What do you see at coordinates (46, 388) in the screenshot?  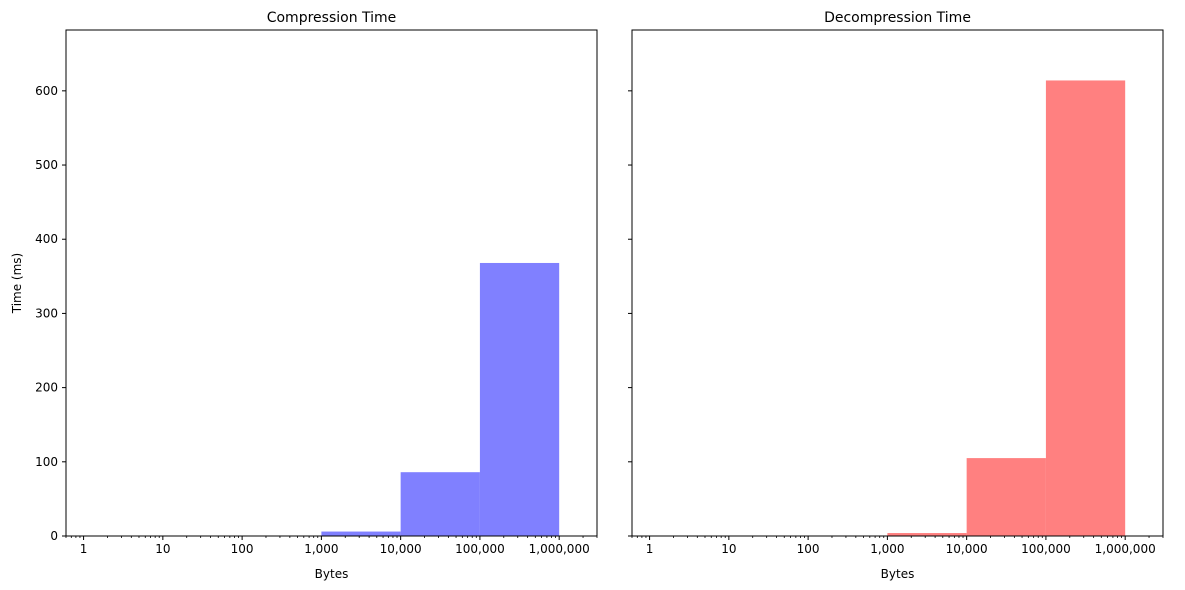 I see `y-tick-label: 200` at bounding box center [46, 388].